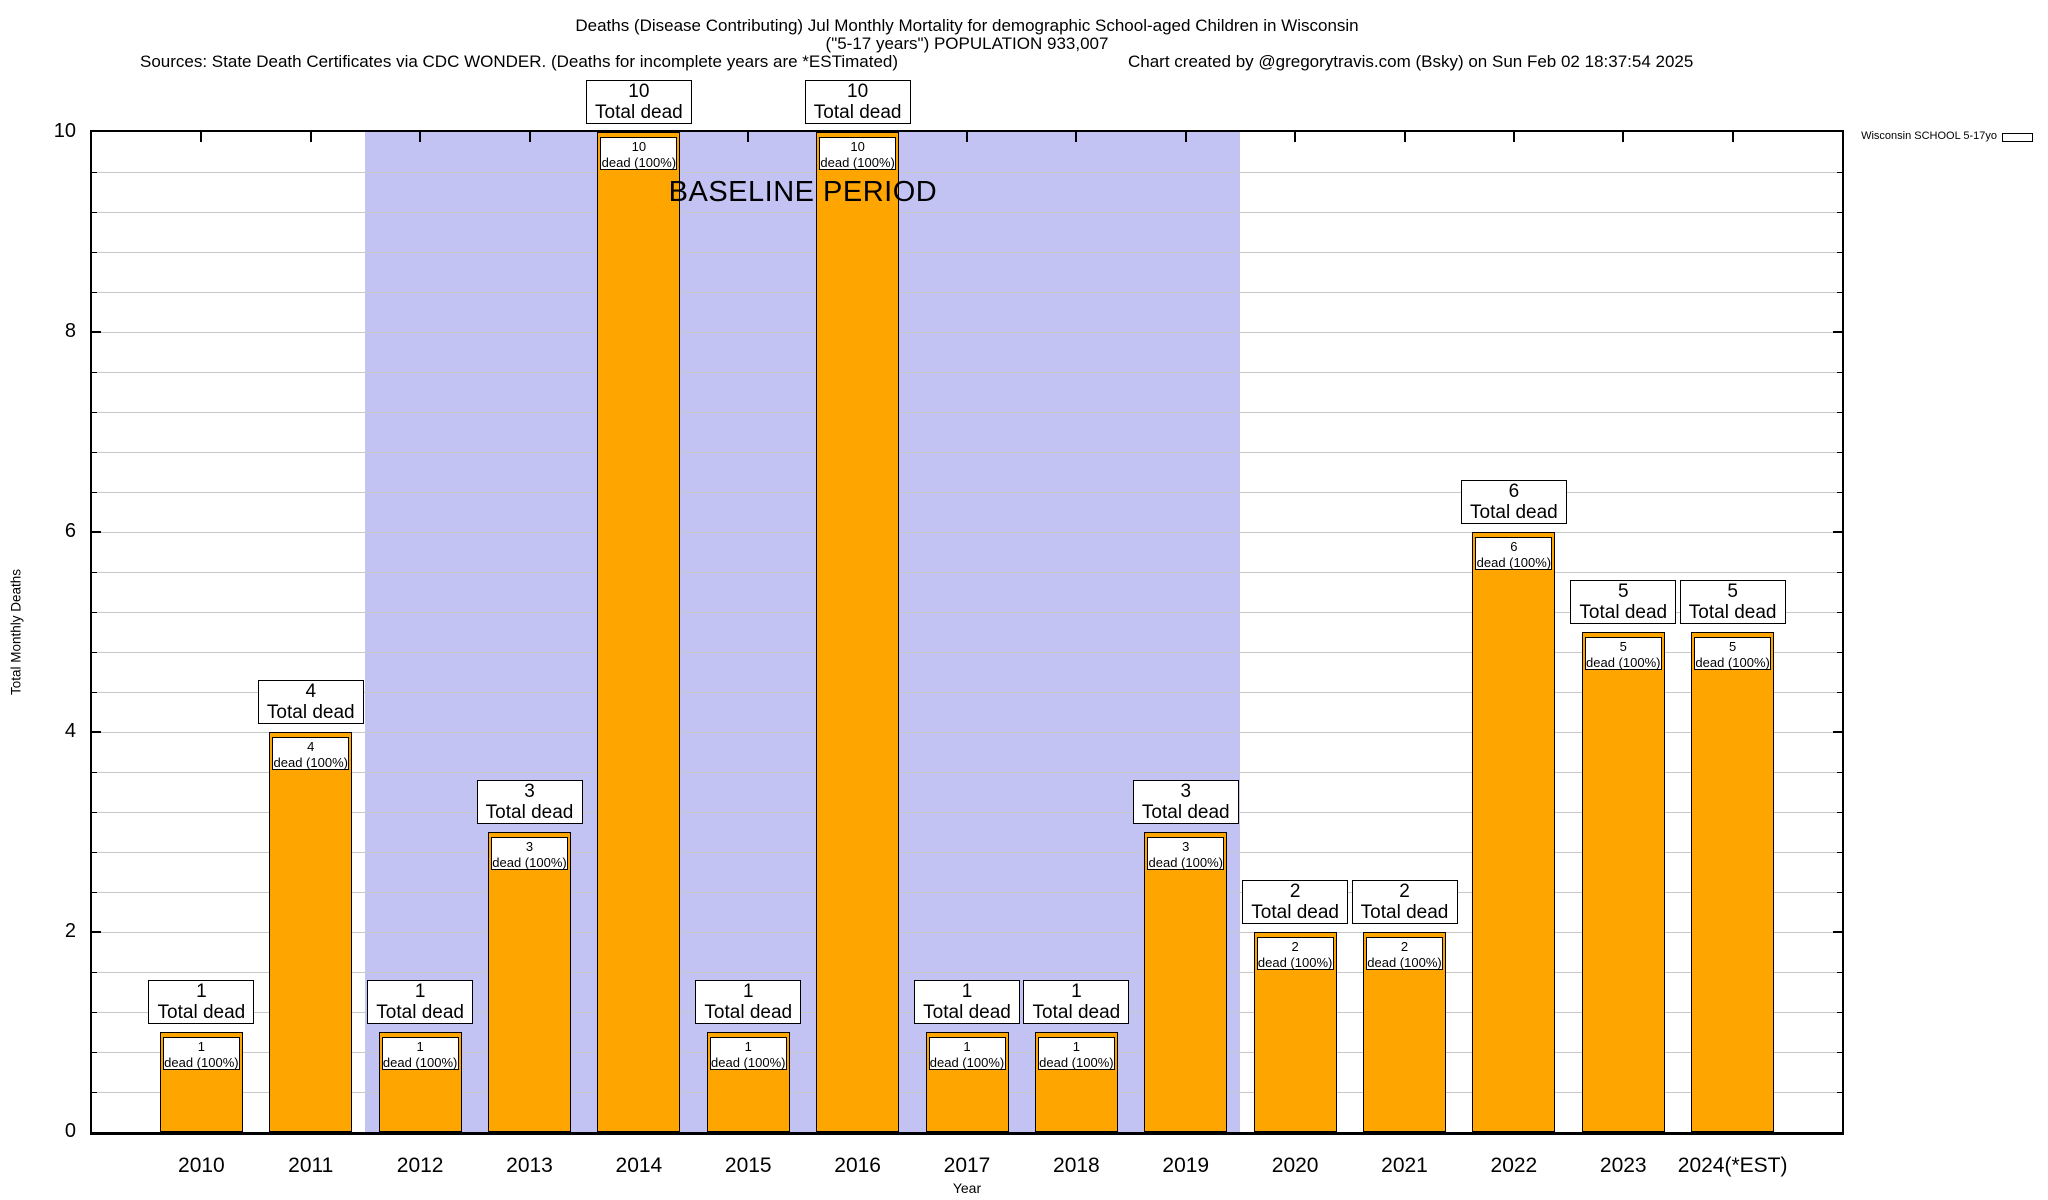 The image size is (2048, 1200). I want to click on bar-2018: 1 dead (100%), so click(1076, 1082).